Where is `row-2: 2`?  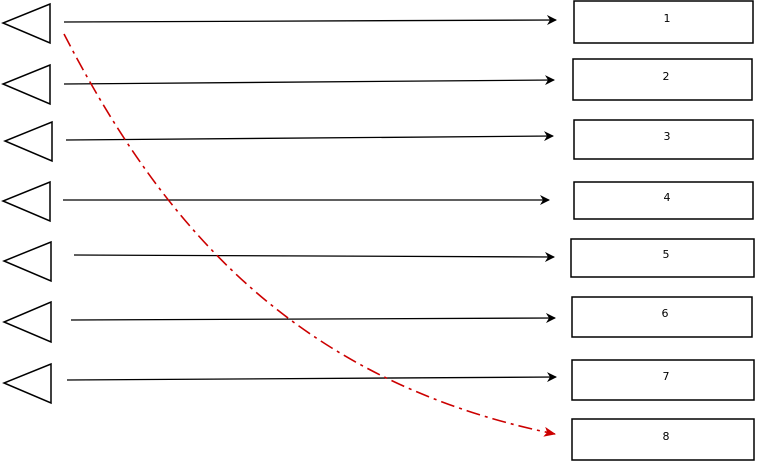
row-2: 2 is located at coordinates (377, 82).